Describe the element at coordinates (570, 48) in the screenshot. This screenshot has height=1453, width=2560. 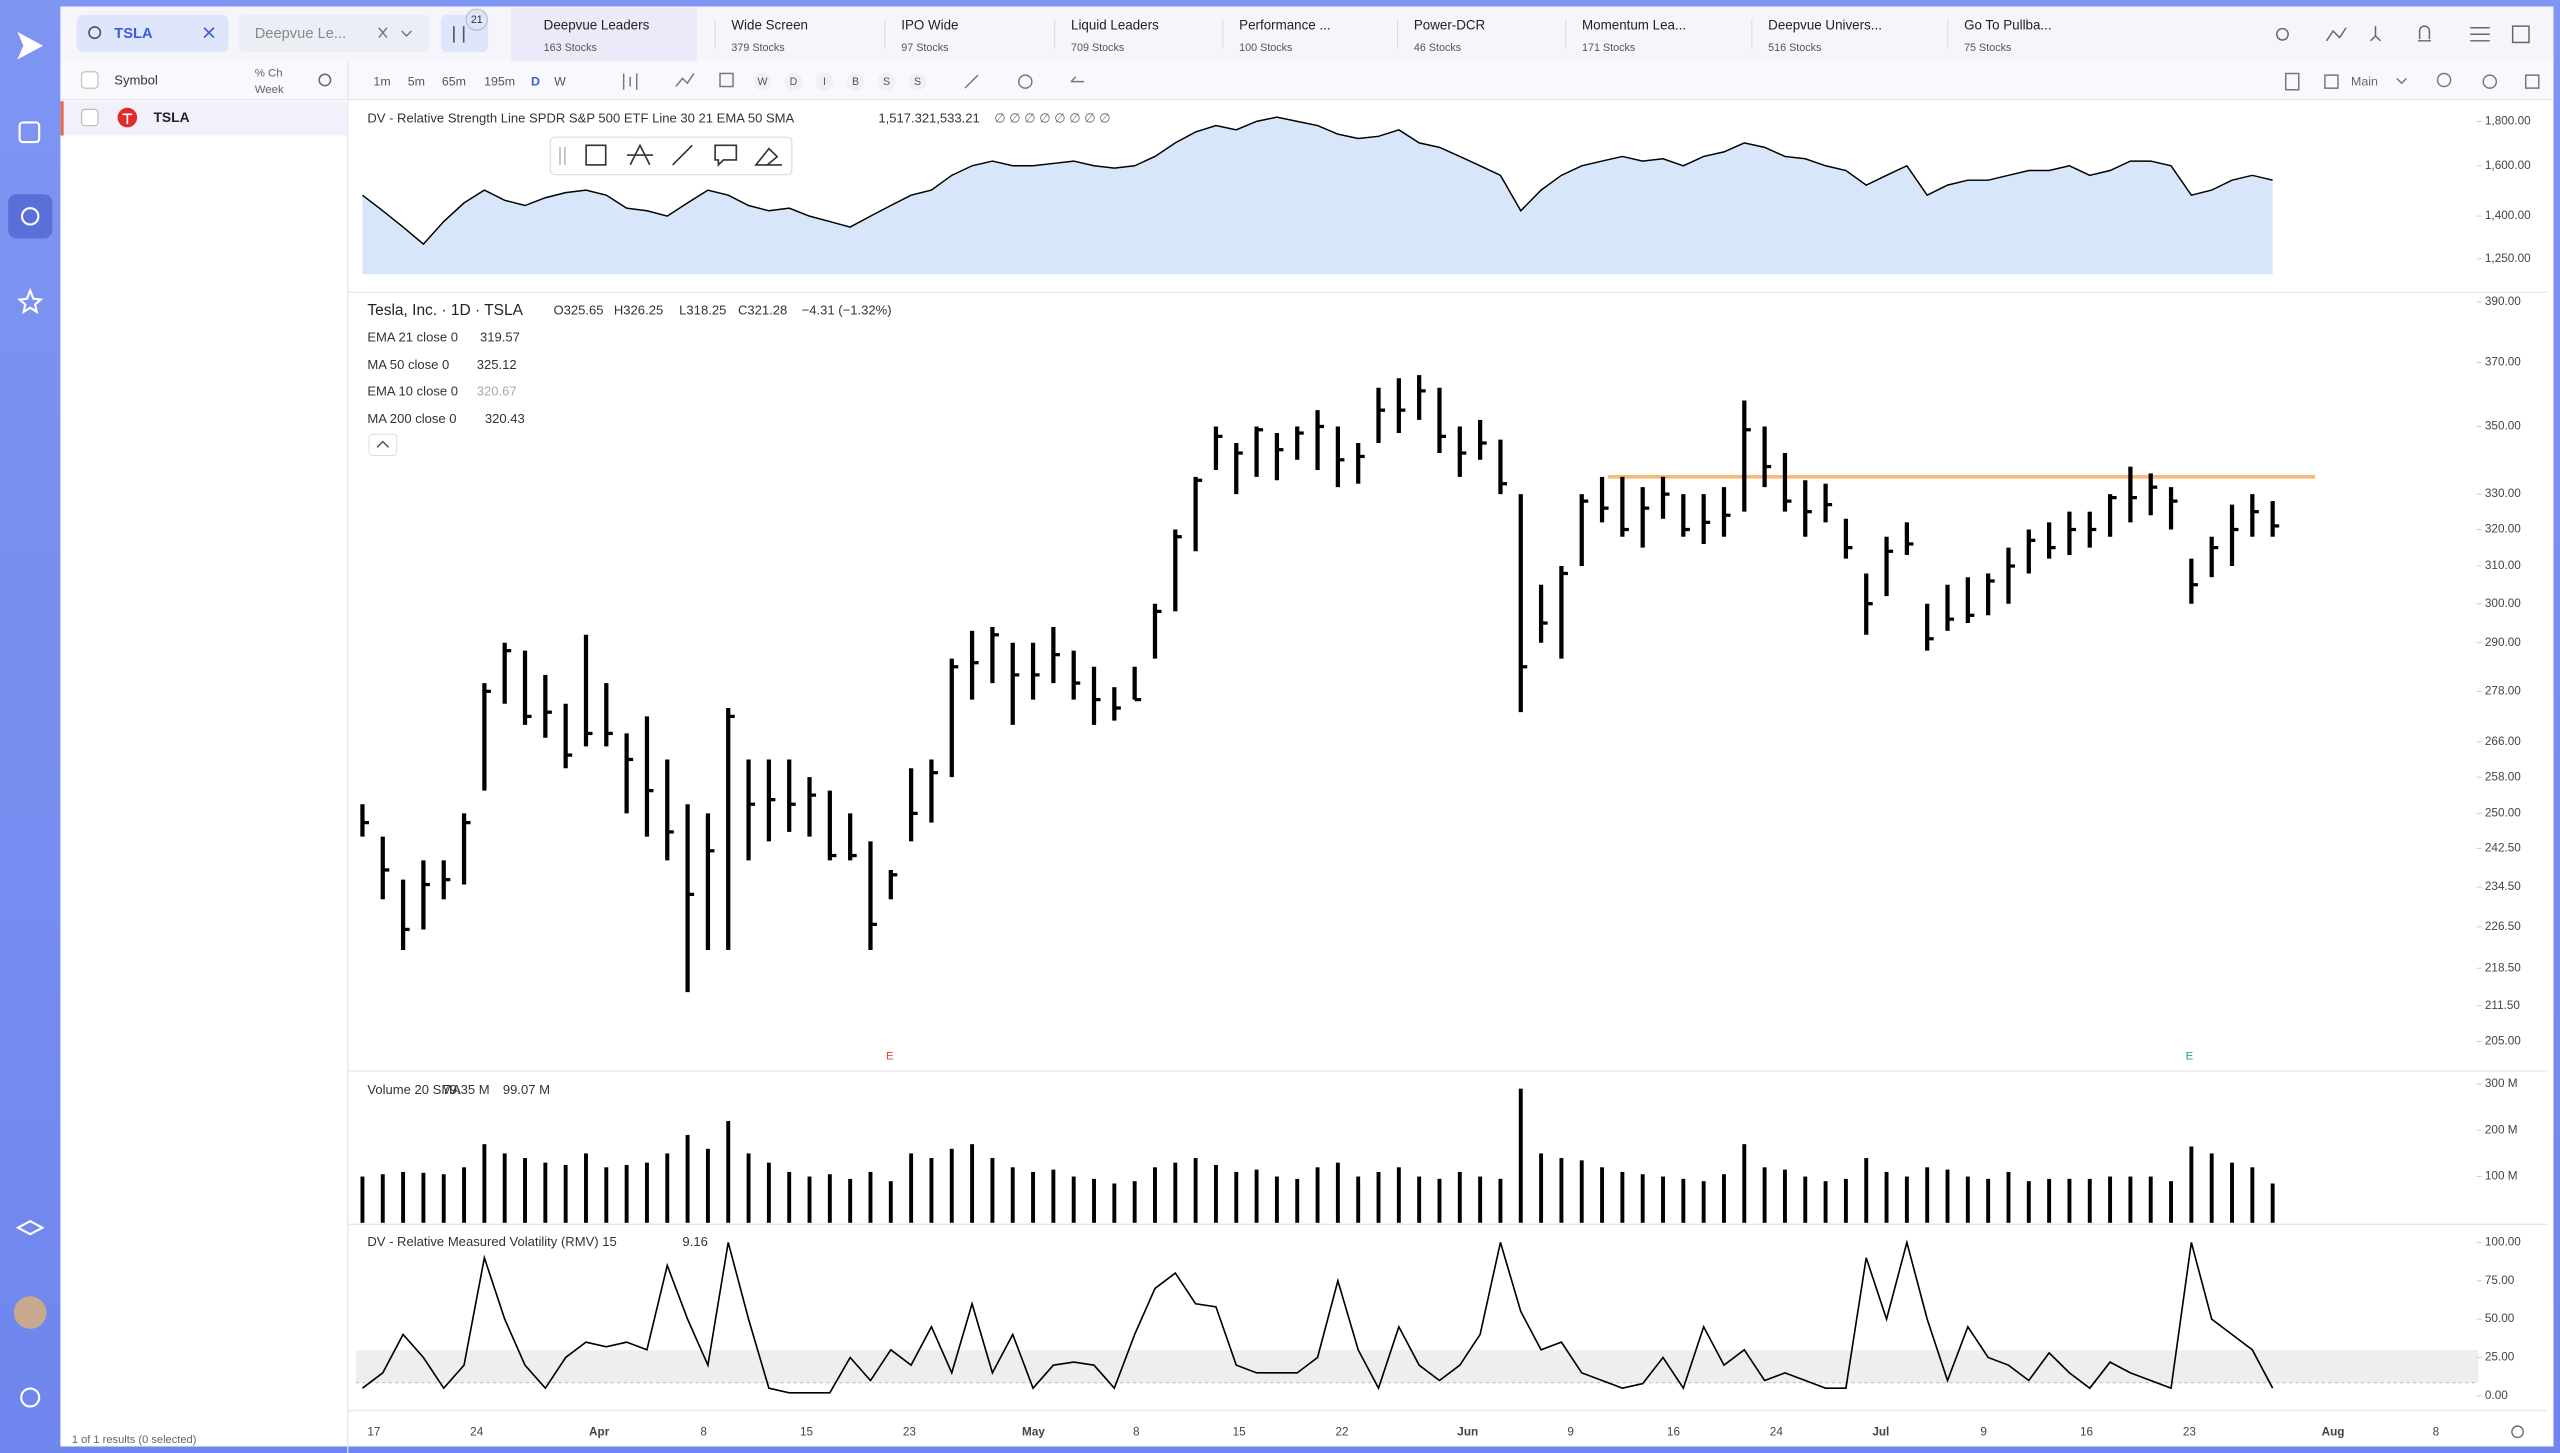
I see `tab-count: 163 Stocks` at that location.